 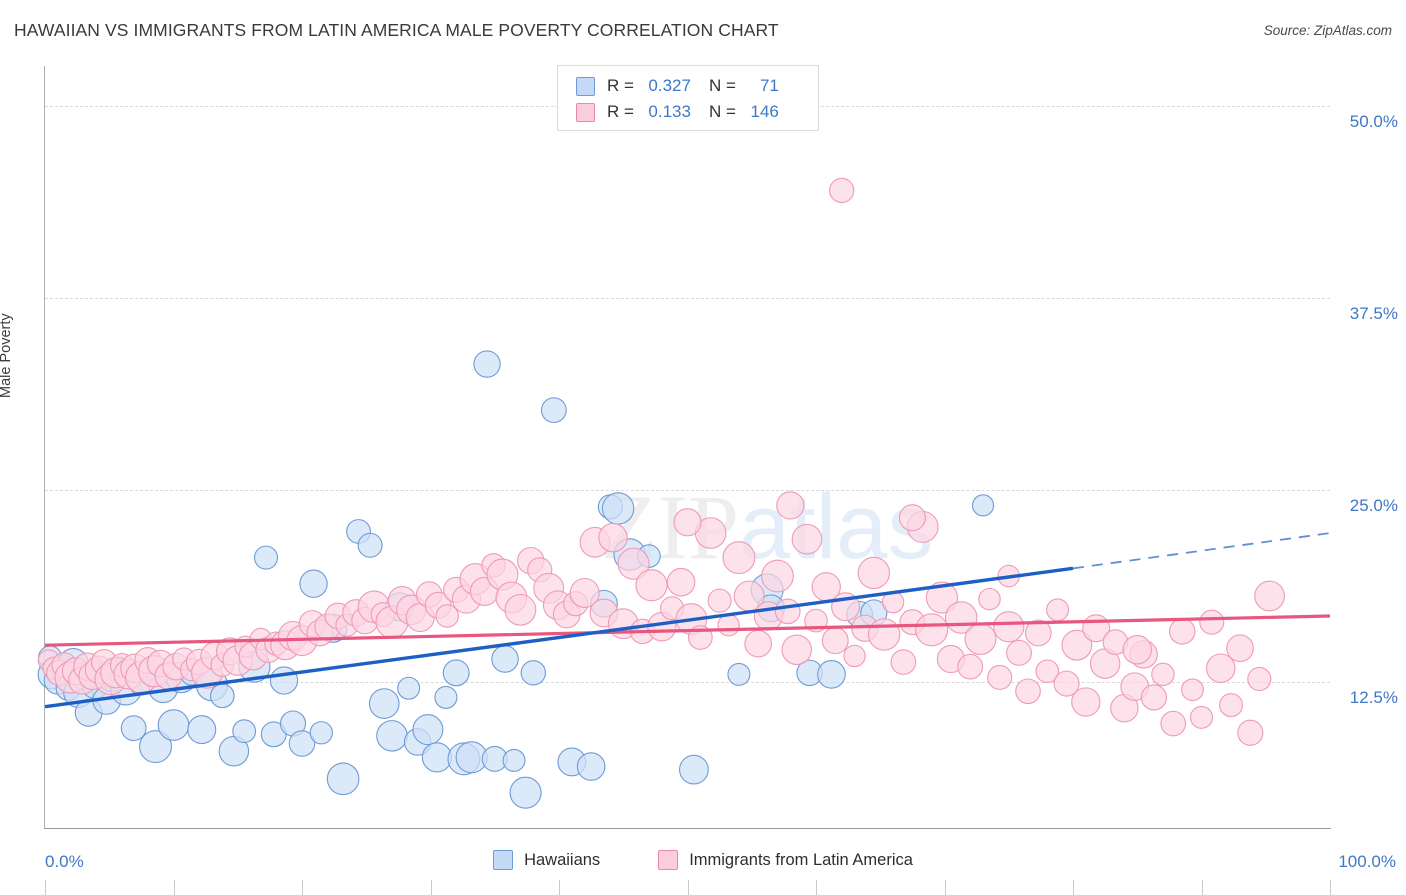 What do you see at coordinates (769, 85) in the screenshot?
I see `n-value: 71` at bounding box center [769, 85].